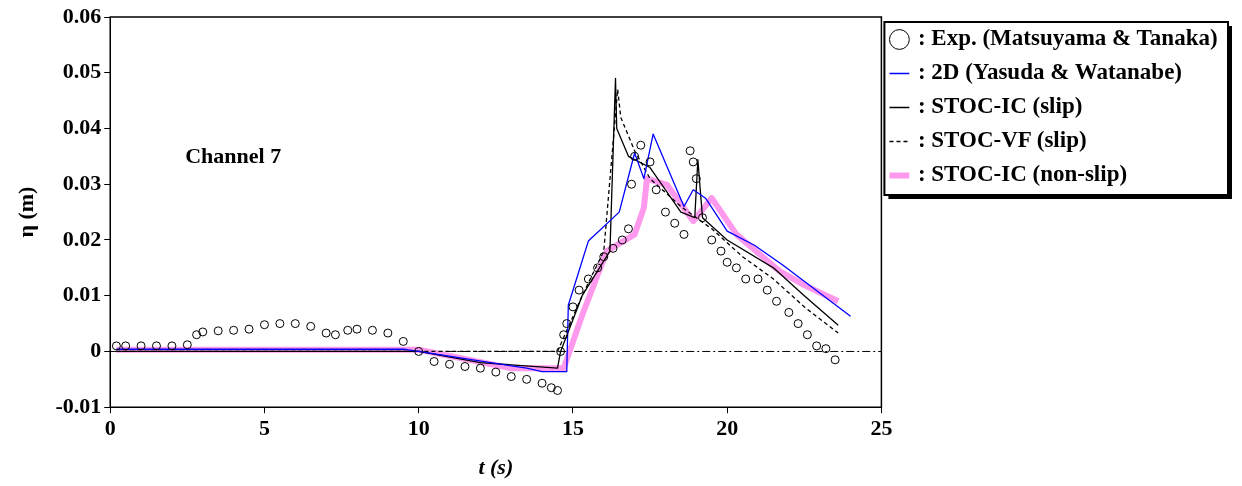  I want to click on x-axis-title: t (s), so click(496, 467).